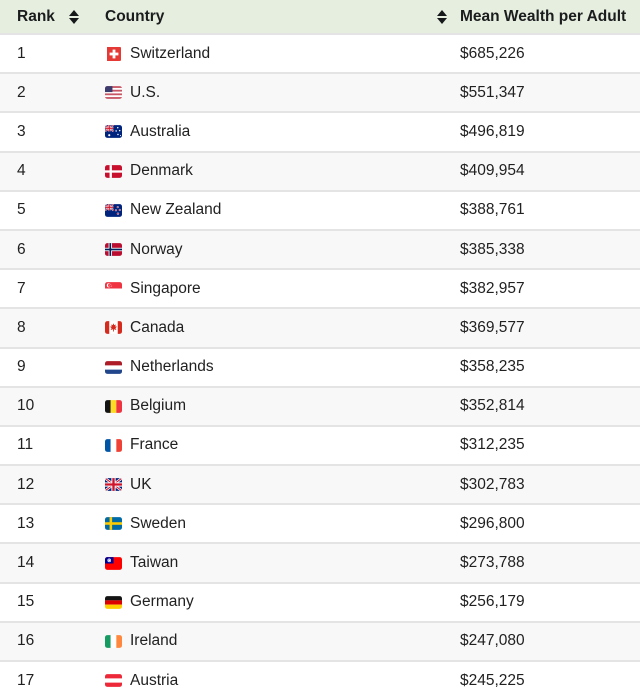 The height and width of the screenshot is (699, 640). I want to click on country-cell: Singapore, so click(274, 289).